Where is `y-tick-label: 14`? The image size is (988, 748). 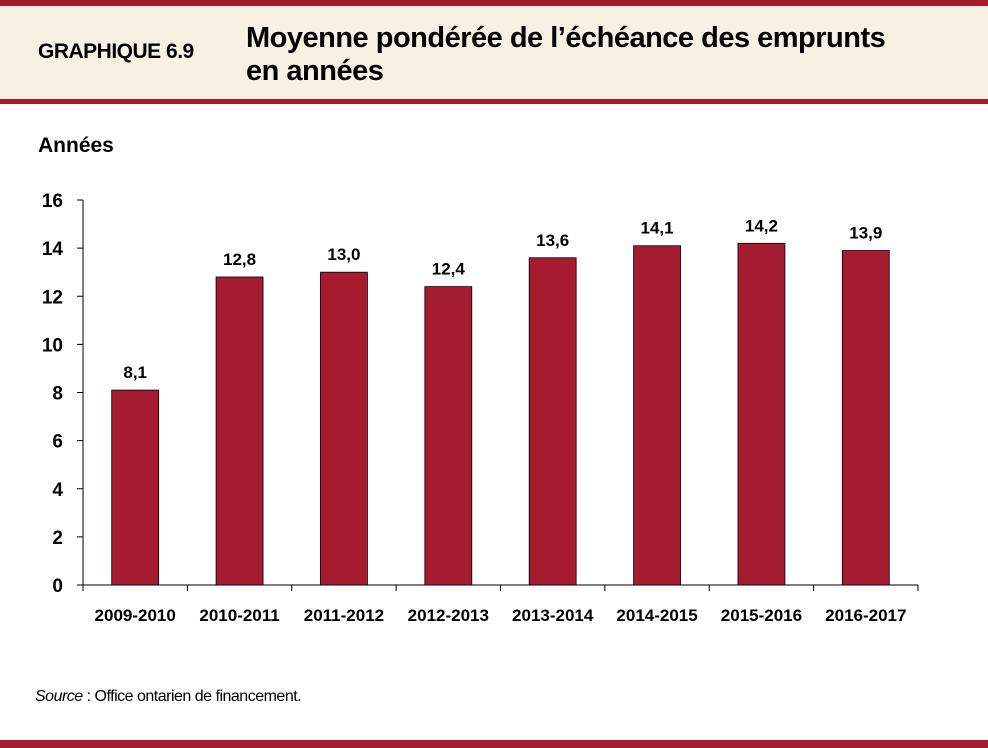
y-tick-label: 14 is located at coordinates (53, 249).